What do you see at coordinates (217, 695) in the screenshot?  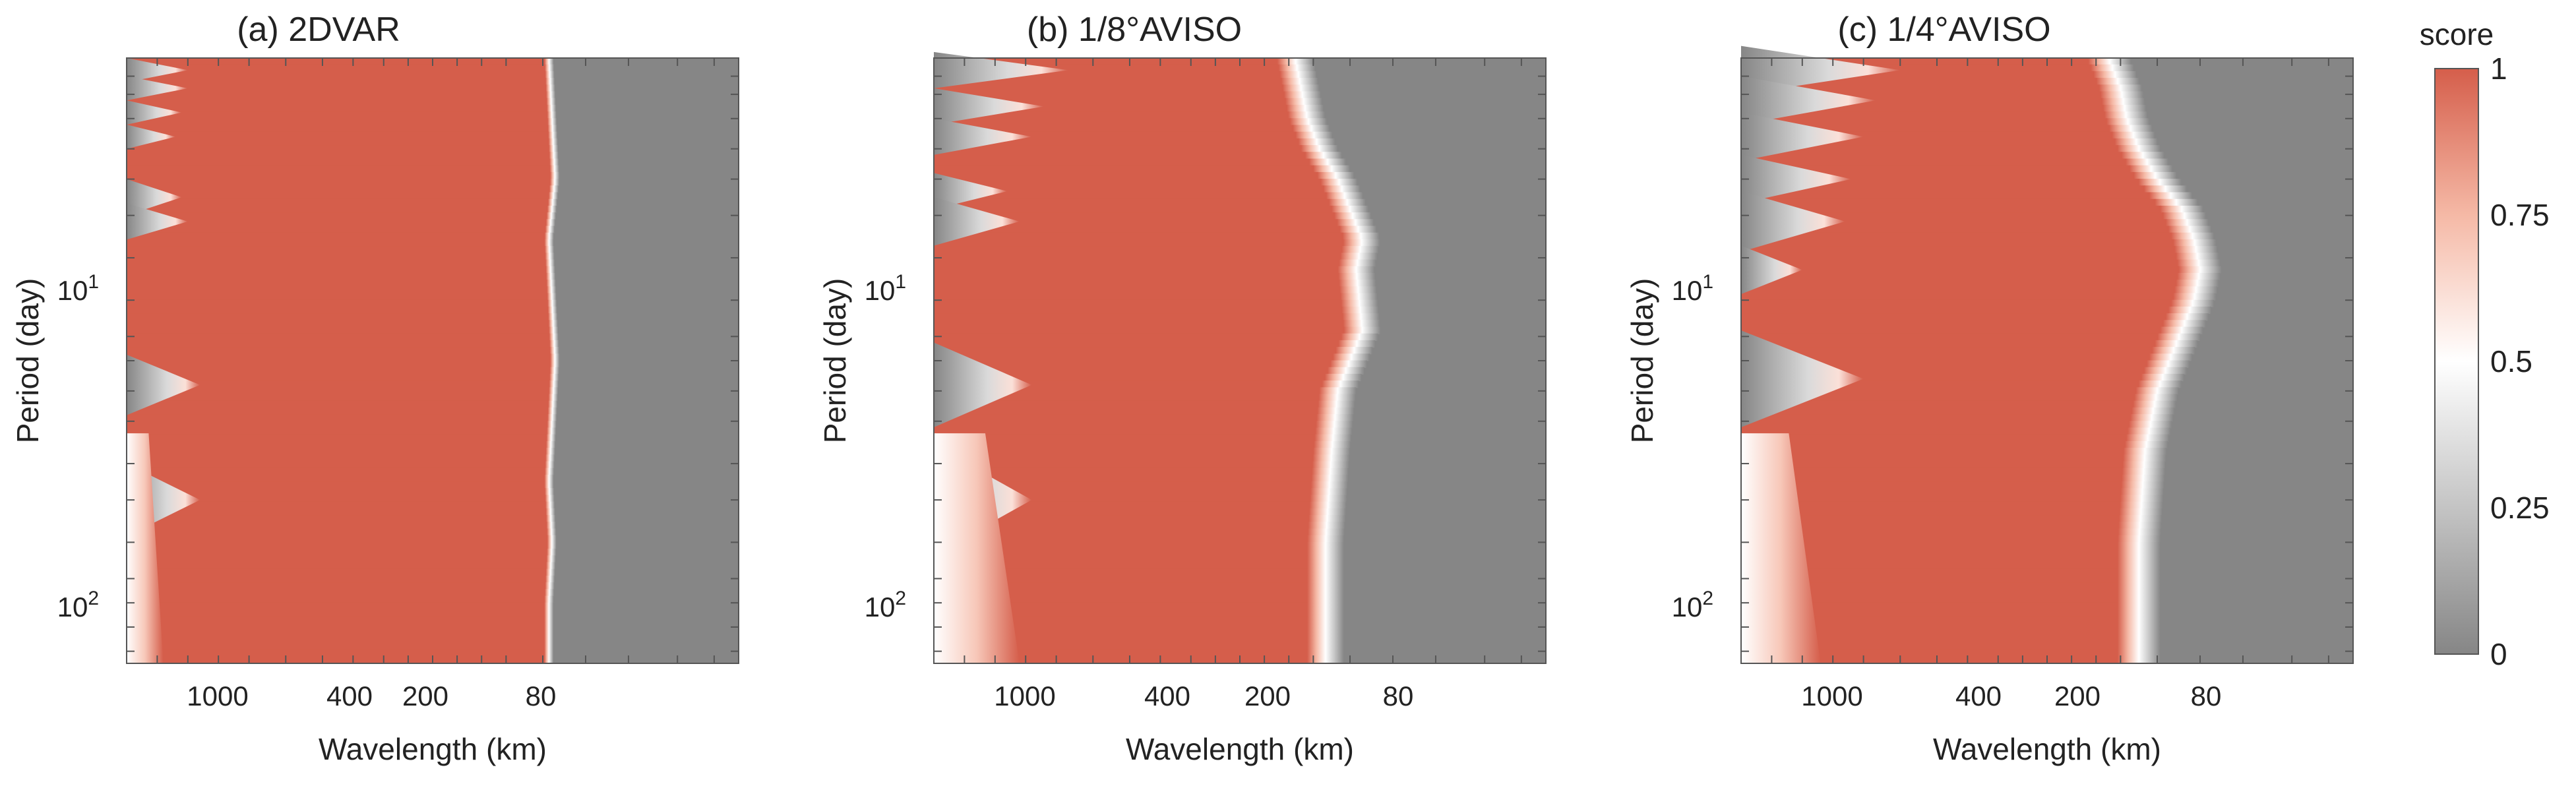 I see `panel-a-xtick-1000: 1000` at bounding box center [217, 695].